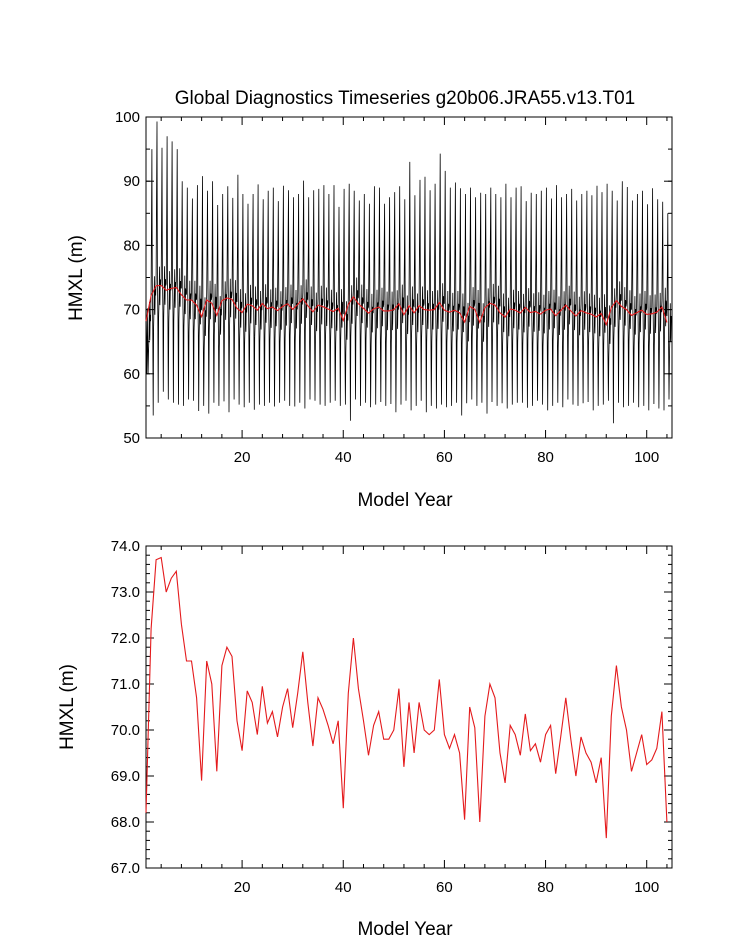 This screenshot has height=945, width=733. Describe the element at coordinates (405, 929) in the screenshot. I see `bottom-x-axis-label: Model Year` at that location.